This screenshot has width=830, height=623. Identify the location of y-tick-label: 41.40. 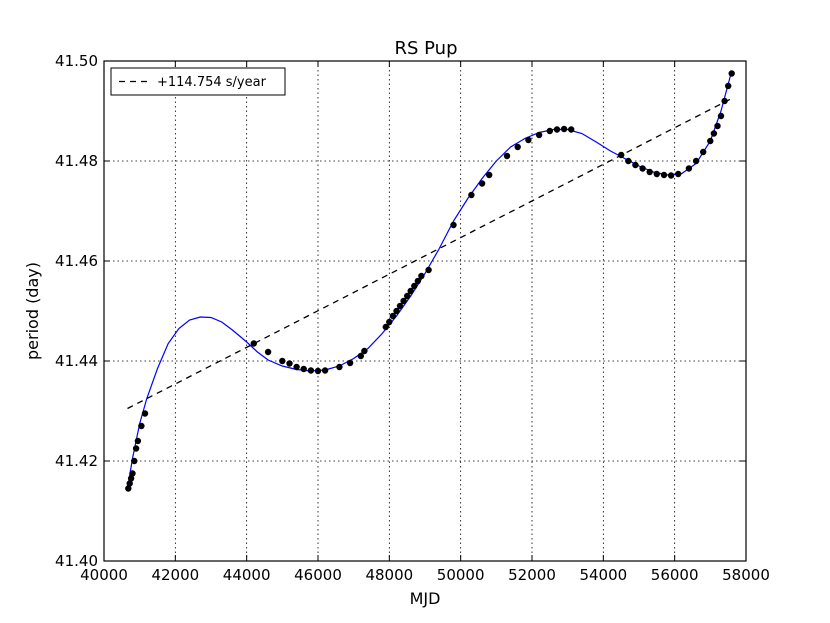
(76, 561).